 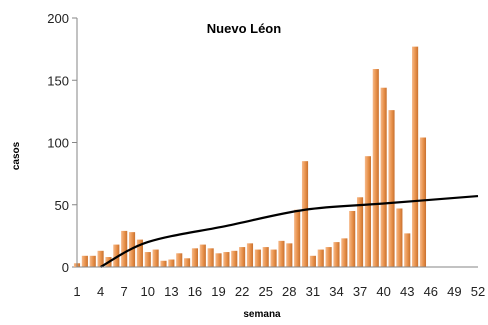 I want to click on x-tick-label: 43, so click(x=407, y=291).